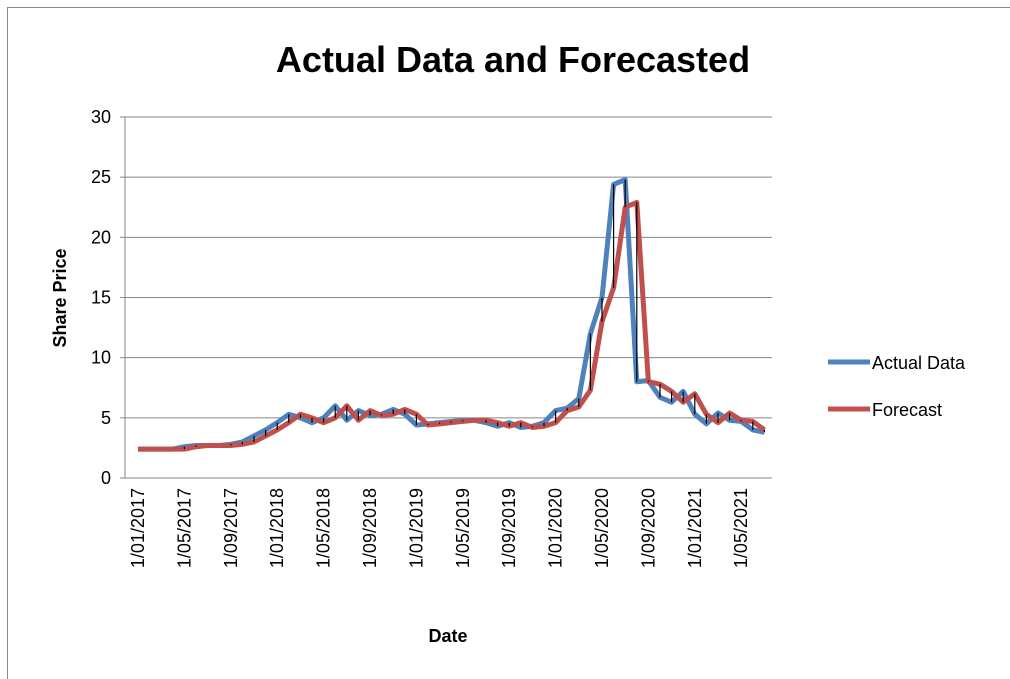  What do you see at coordinates (695, 528) in the screenshot?
I see `x-tick-label: 1/01/2021` at bounding box center [695, 528].